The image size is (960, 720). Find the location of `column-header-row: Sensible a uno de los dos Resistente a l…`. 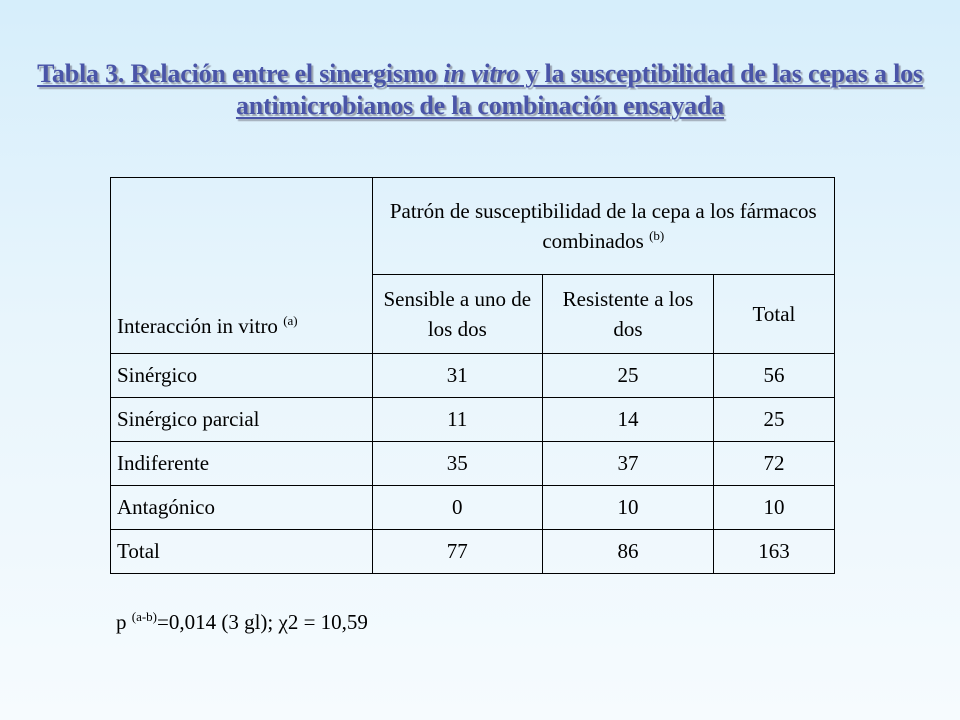

column-header-row: Sensible a uno de los dos Resistente a l… is located at coordinates (473, 314).